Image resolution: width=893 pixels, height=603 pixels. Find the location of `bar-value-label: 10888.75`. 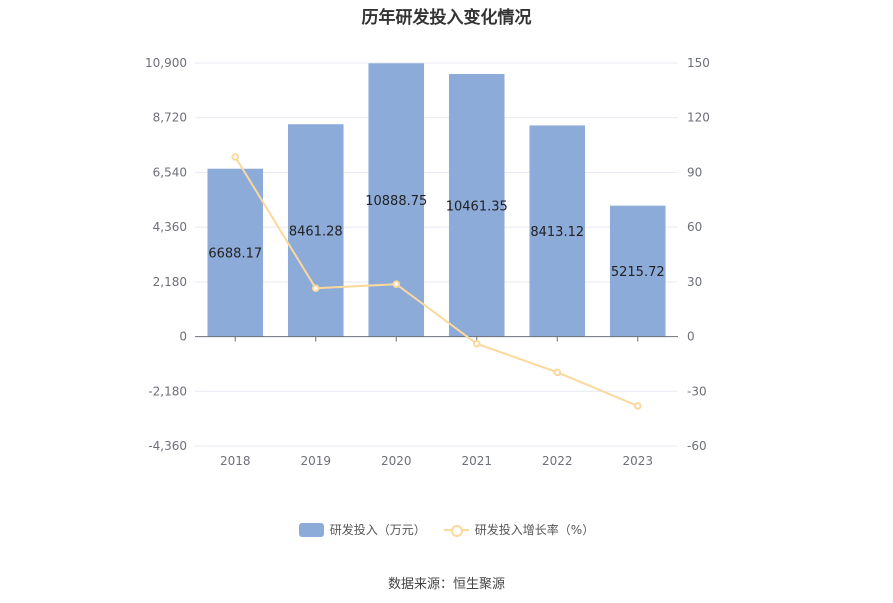

bar-value-label: 10888.75 is located at coordinates (396, 201).